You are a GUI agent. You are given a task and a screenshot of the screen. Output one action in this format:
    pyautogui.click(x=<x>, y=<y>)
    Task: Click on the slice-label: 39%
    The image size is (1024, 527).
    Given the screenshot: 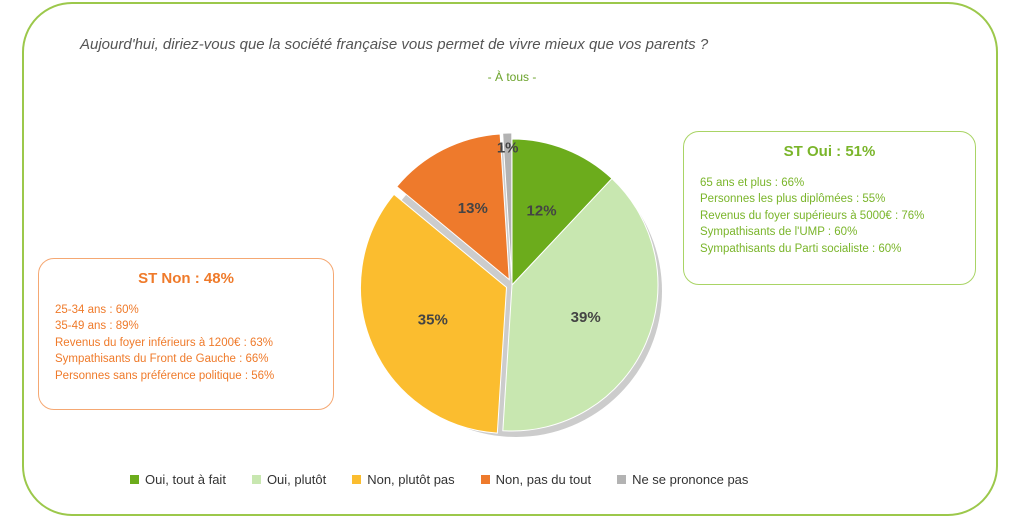 What is the action you would take?
    pyautogui.click(x=586, y=317)
    